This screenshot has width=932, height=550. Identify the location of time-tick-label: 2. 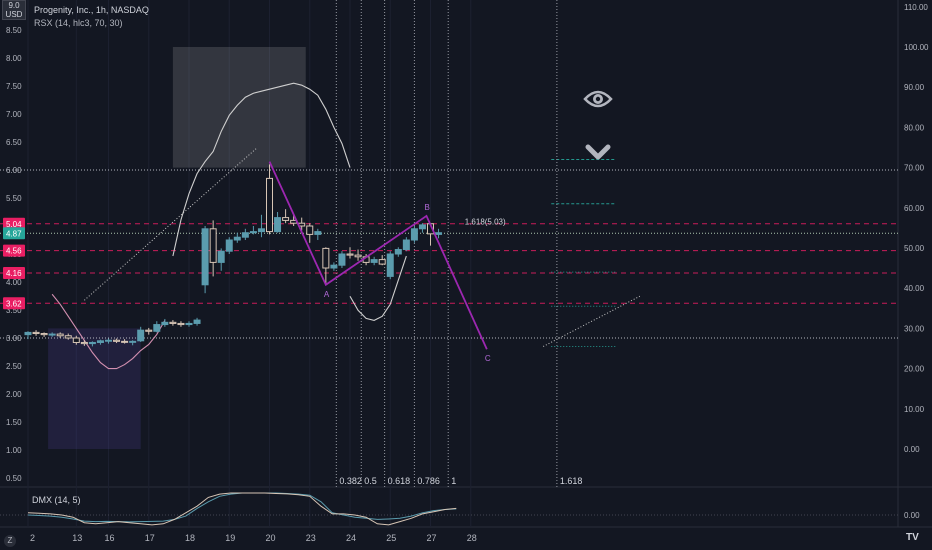
(32, 538).